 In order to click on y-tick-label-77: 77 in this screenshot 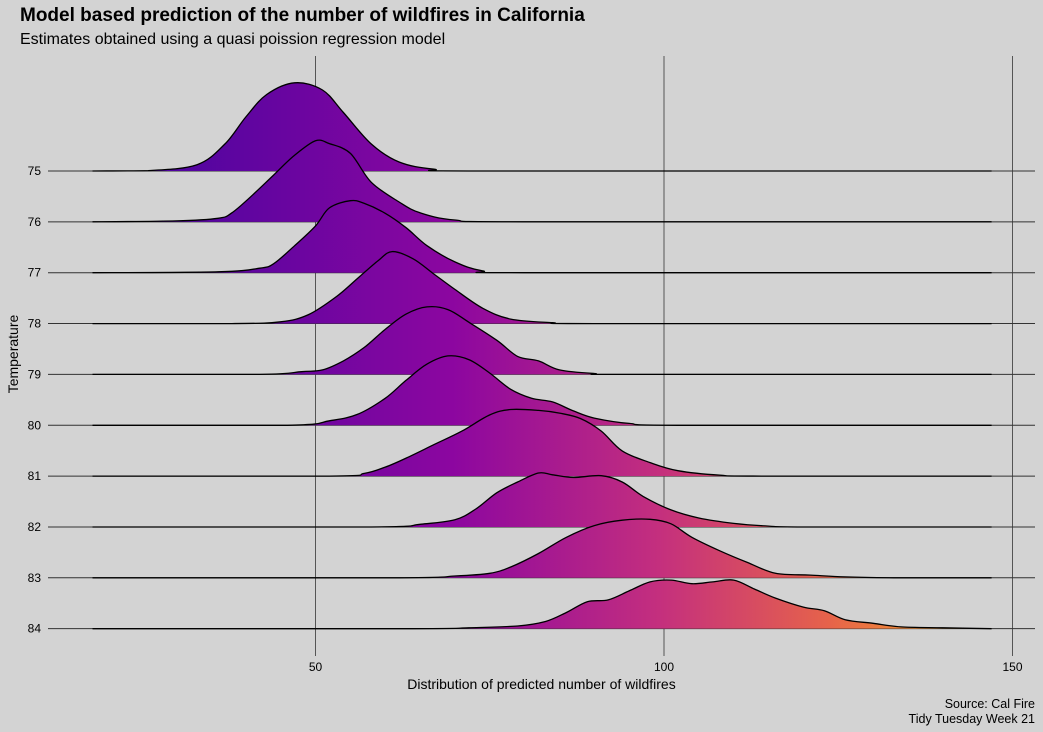, I will do `click(35, 273)`.